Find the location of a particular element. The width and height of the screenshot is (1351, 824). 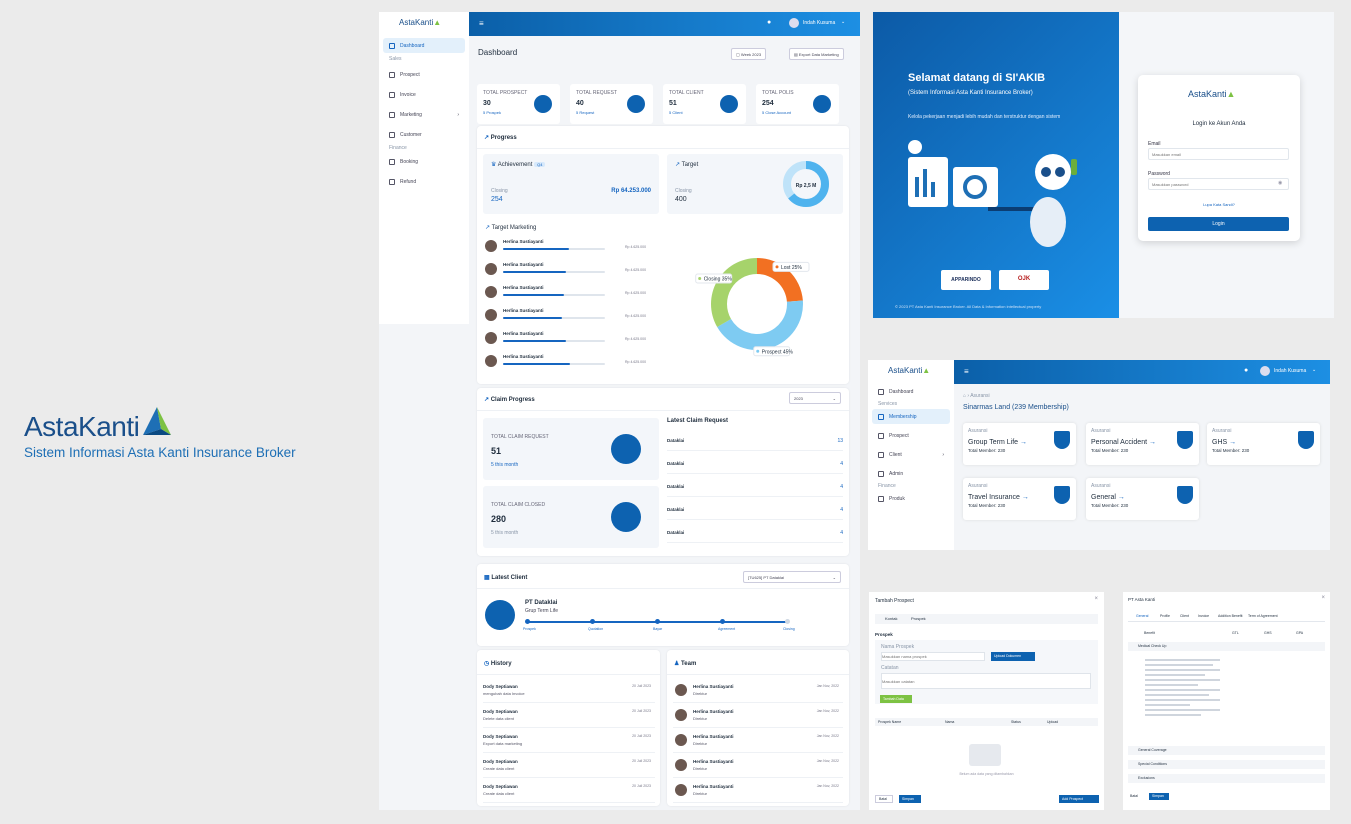

ms-sidebar-membership: Membership is located at coordinates (911, 416).